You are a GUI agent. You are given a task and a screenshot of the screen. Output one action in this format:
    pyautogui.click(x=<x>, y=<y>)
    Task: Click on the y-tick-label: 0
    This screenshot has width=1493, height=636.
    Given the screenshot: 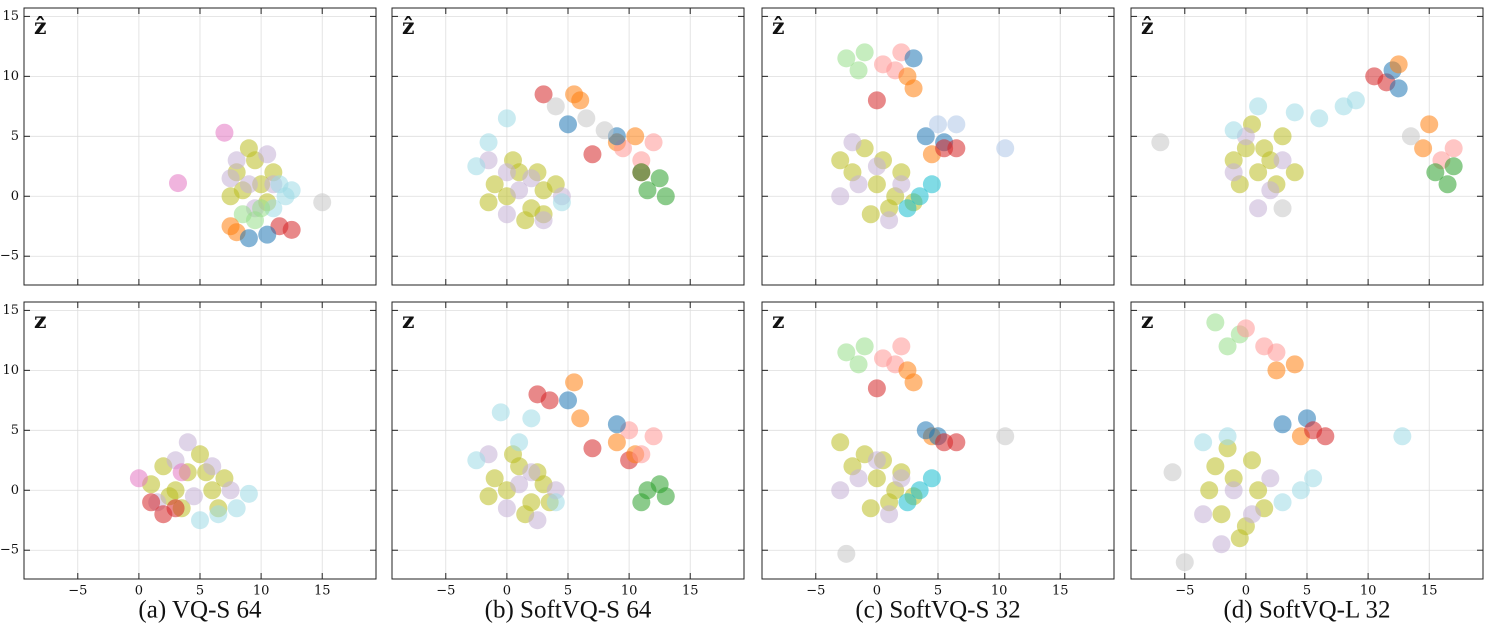 What is the action you would take?
    pyautogui.click(x=15, y=490)
    